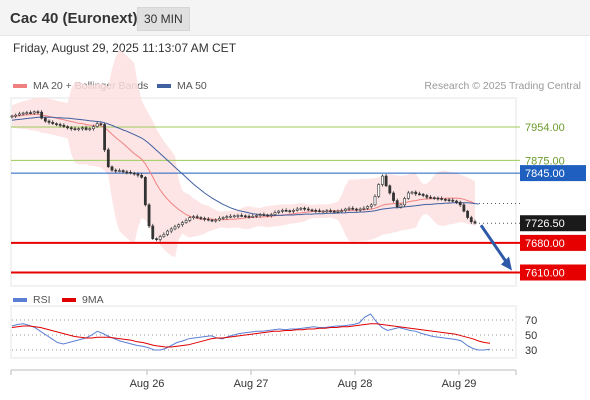 This screenshot has width=590, height=400. What do you see at coordinates (125, 48) in the screenshot?
I see `chart-timestamp: Friday, August 29, 2025 11:13:07 AM CET` at bounding box center [125, 48].